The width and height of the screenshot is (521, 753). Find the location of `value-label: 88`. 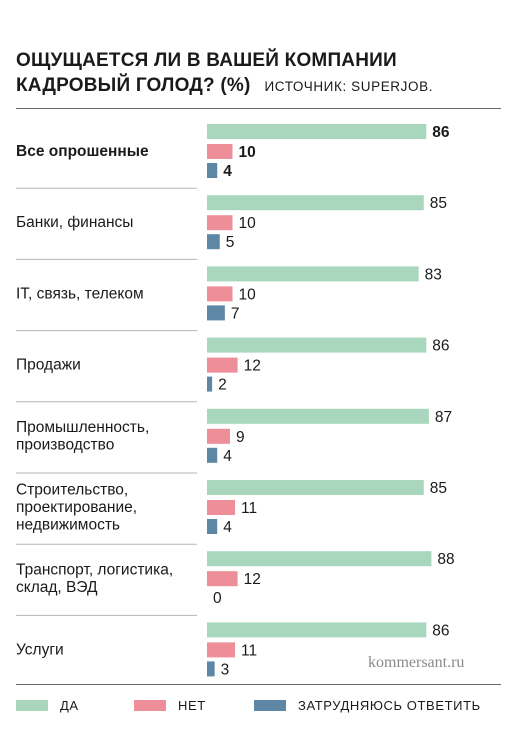

value-label: 88 is located at coordinates (445, 559).